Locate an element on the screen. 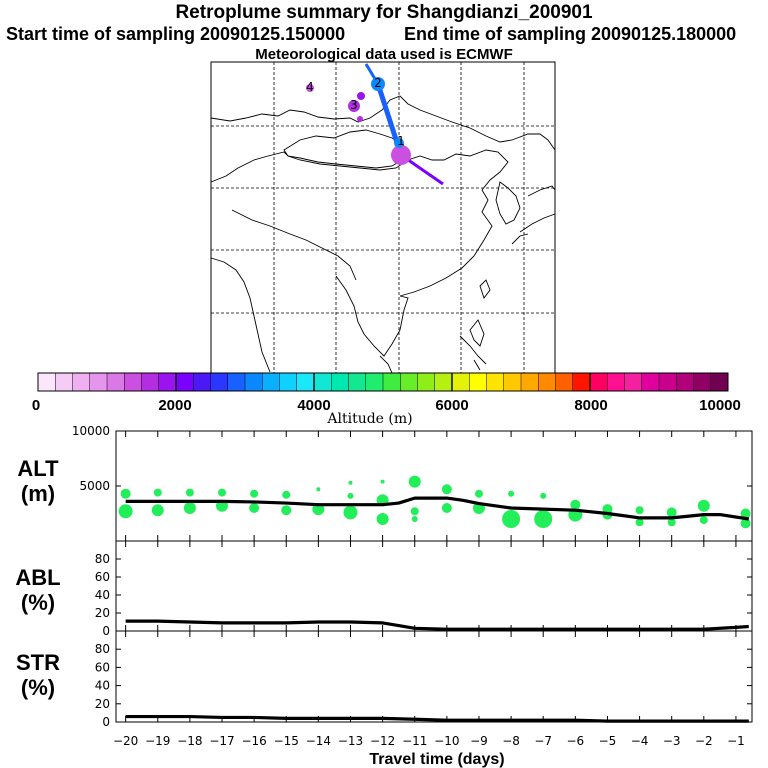 Image resolution: width=768 pixels, height=768 pixels. str-frame is located at coordinates (434, 676).